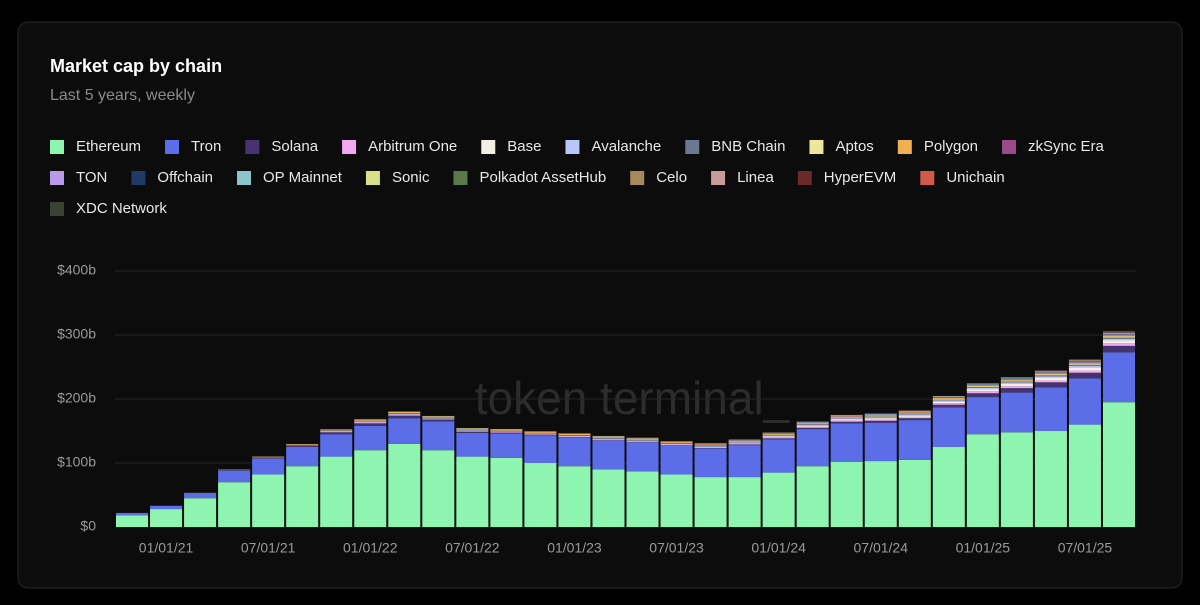 This screenshot has width=1200, height=605. I want to click on y-tick-label: $400b, so click(76, 270).